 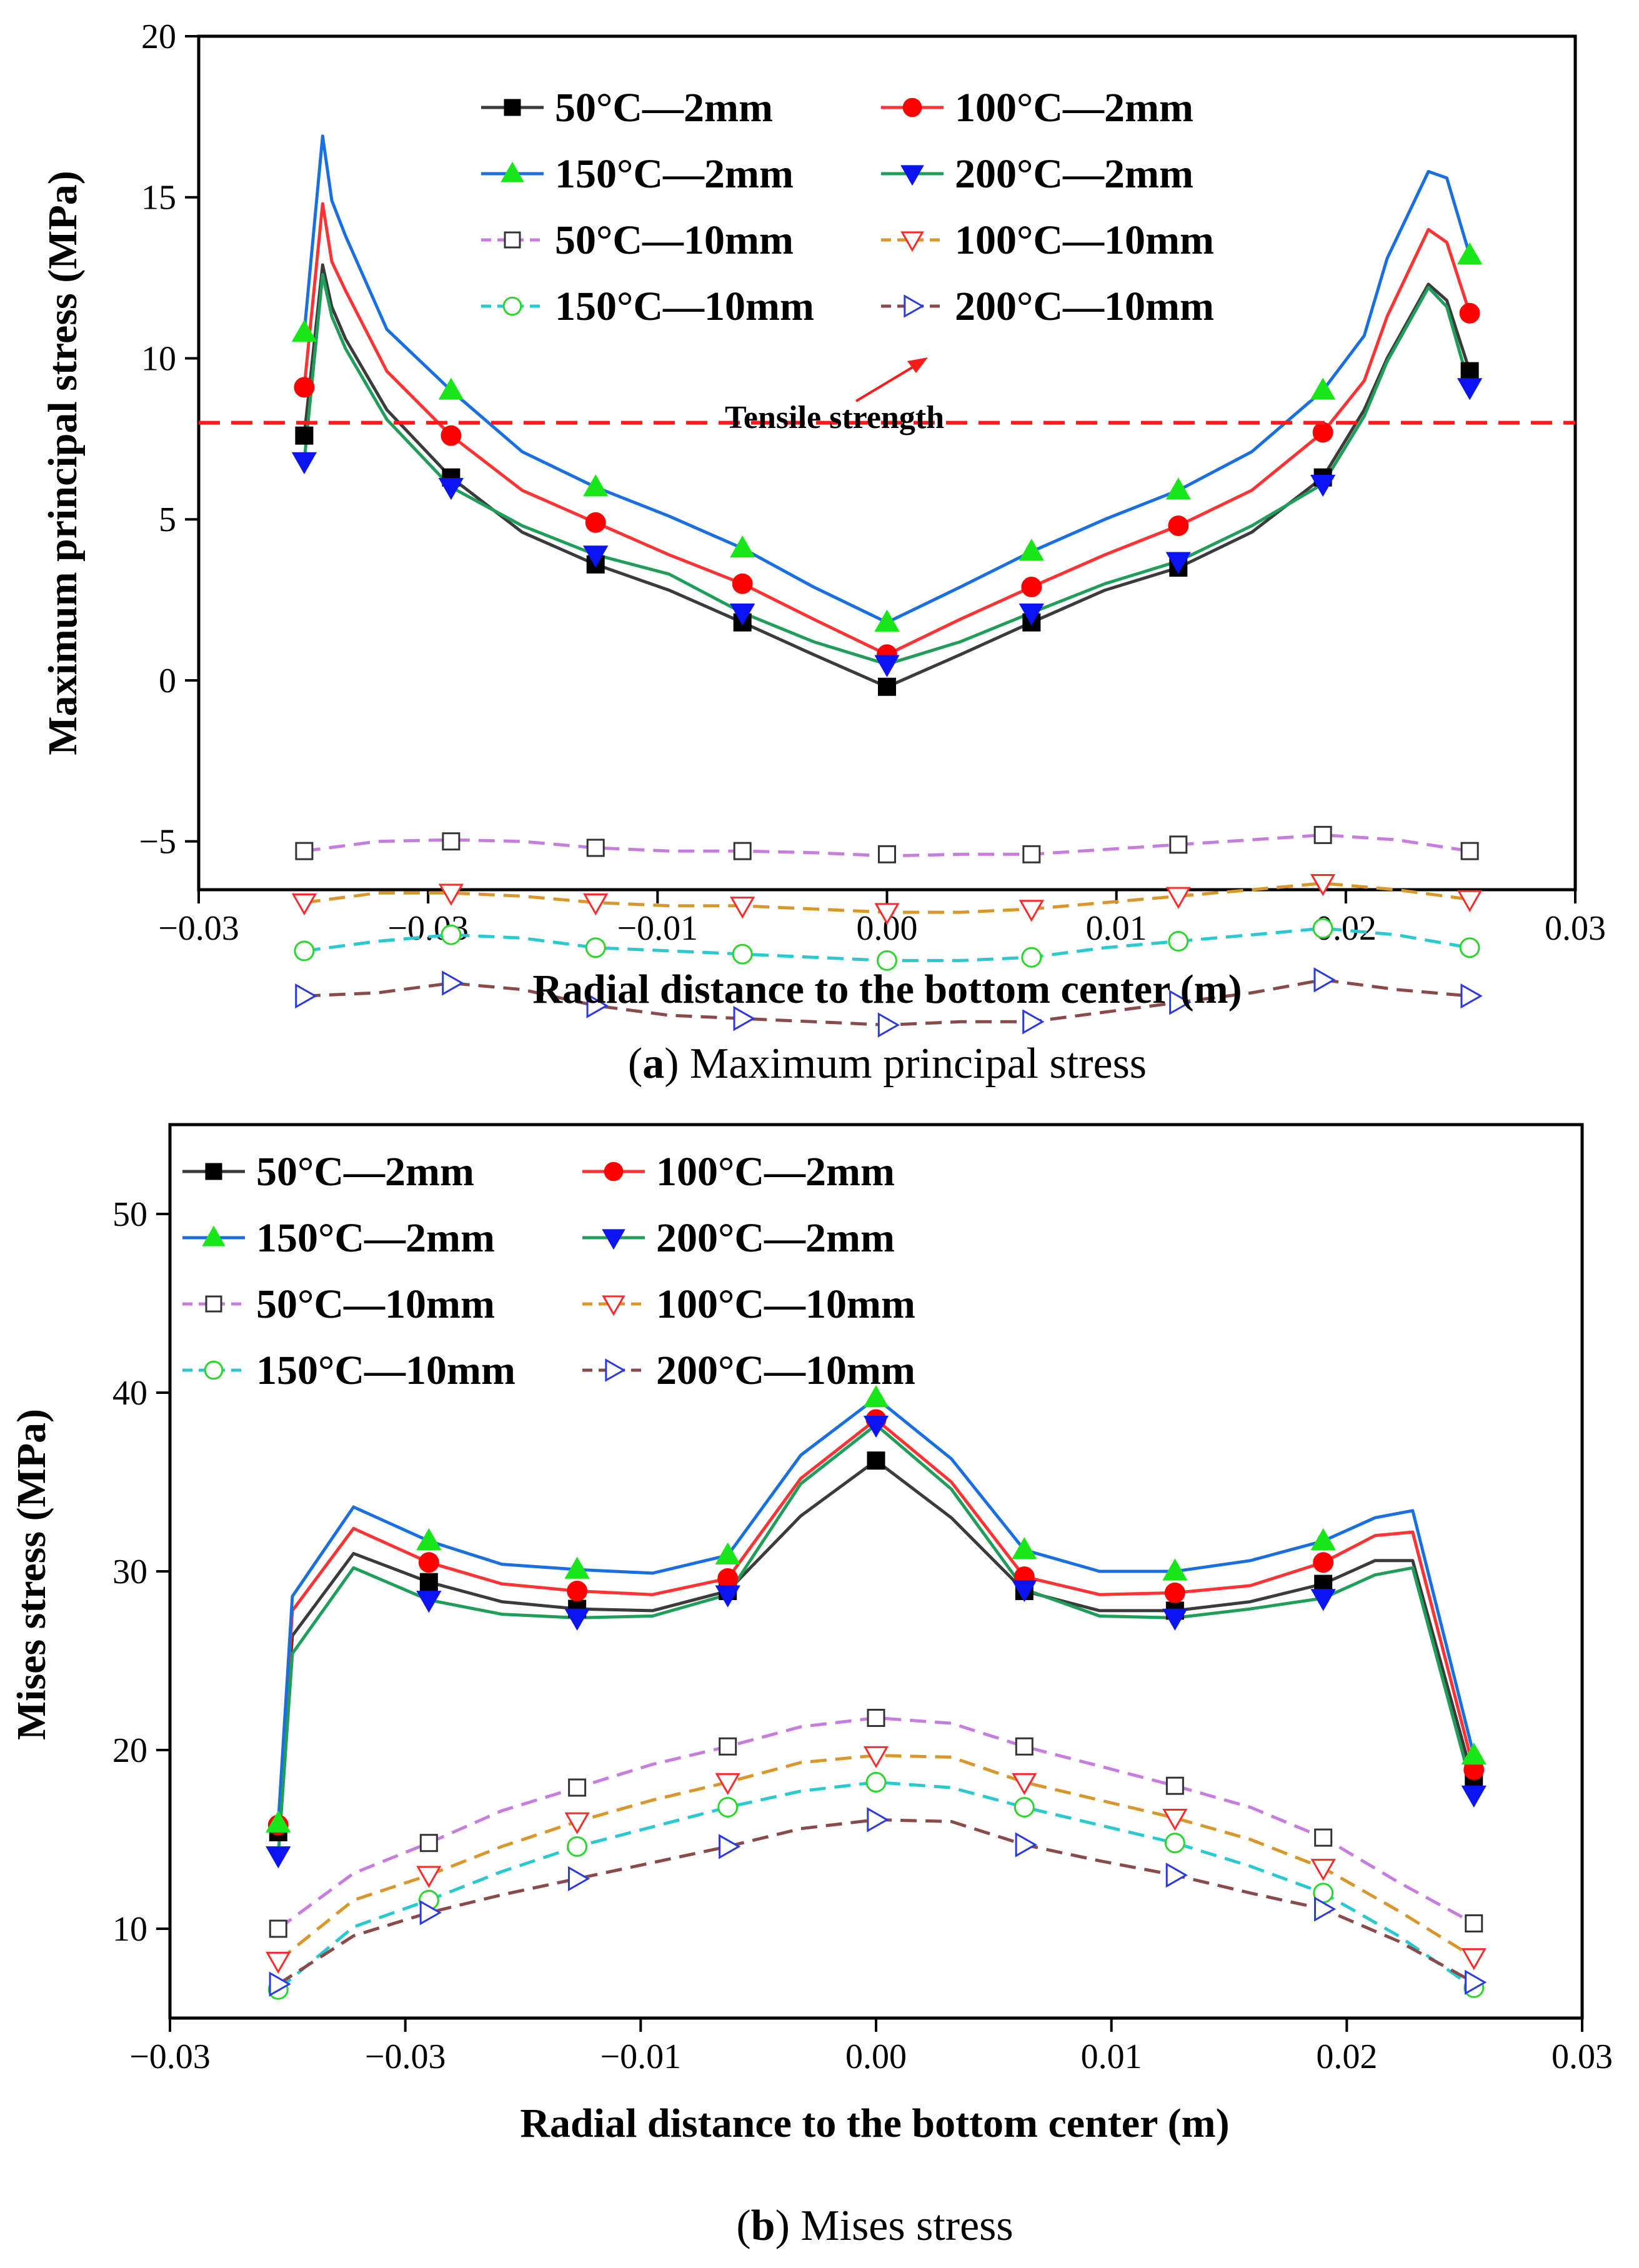 What do you see at coordinates (775, 1172) in the screenshot?
I see `legend-label: 100°C—2mm` at bounding box center [775, 1172].